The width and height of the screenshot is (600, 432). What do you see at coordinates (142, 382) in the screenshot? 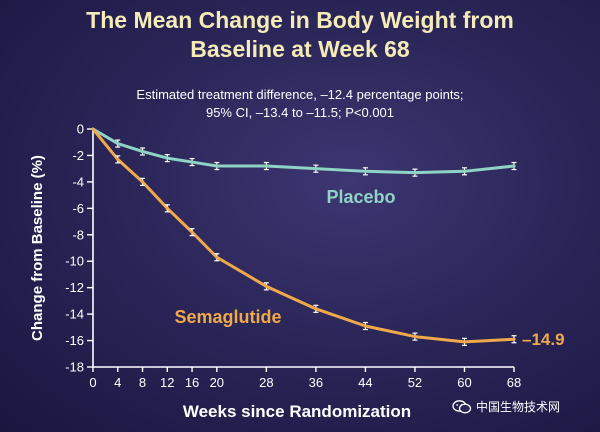
I see `x-tick-label: 8` at bounding box center [142, 382].